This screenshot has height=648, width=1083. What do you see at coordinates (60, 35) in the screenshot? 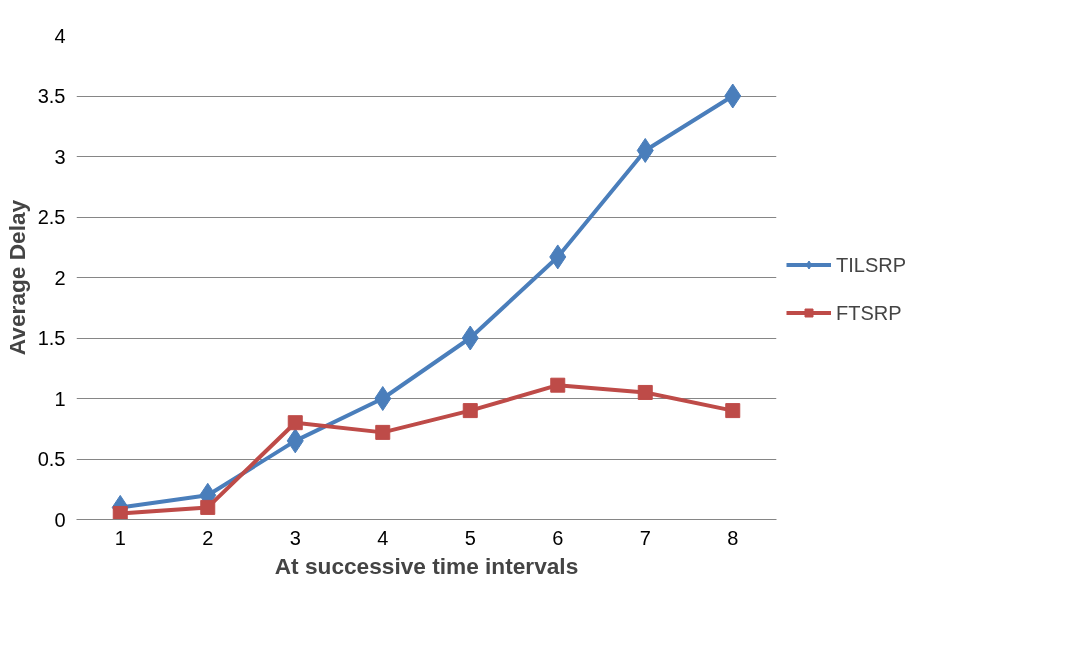
I see `y-tick-label: 4` at bounding box center [60, 35].